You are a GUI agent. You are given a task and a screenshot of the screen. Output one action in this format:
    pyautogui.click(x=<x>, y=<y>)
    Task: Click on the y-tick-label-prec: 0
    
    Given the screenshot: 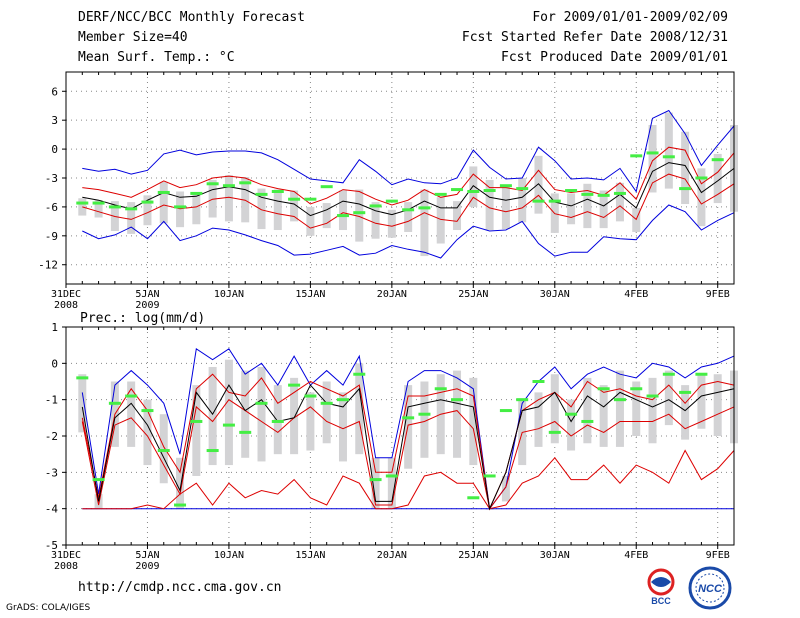 What is the action you would take?
    pyautogui.click(x=54, y=363)
    